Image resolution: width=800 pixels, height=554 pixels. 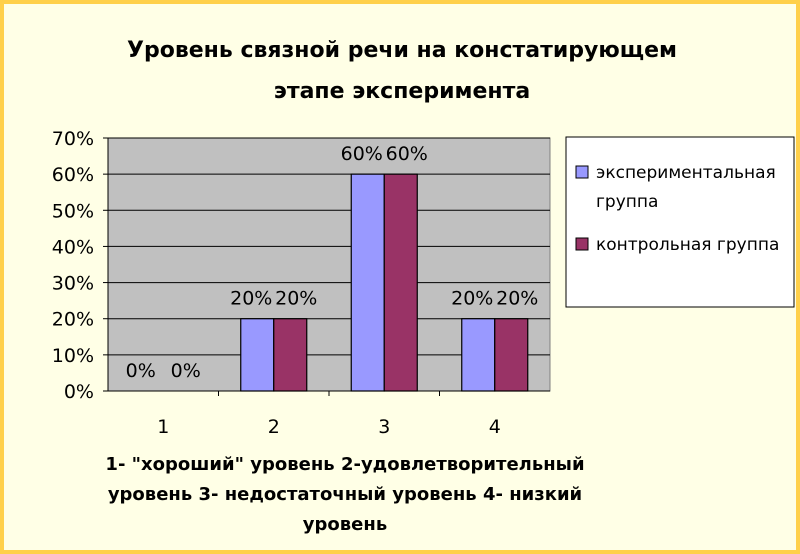 What do you see at coordinates (402, 91) in the screenshot?
I see `chart-title-line: этапе эксперимента` at bounding box center [402, 91].